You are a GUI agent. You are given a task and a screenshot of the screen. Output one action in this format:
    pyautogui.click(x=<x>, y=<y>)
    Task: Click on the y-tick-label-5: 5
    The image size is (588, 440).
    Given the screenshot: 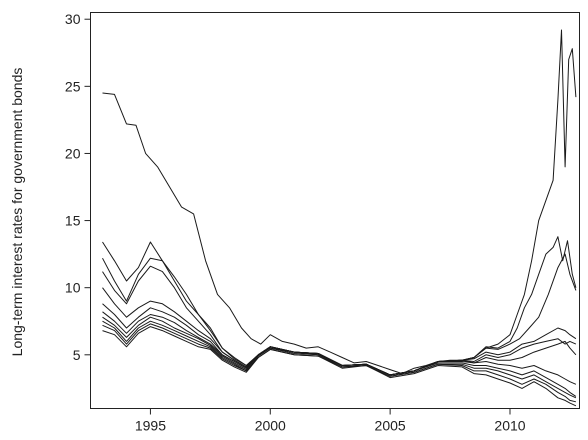 What is the action you would take?
    pyautogui.click(x=77, y=355)
    